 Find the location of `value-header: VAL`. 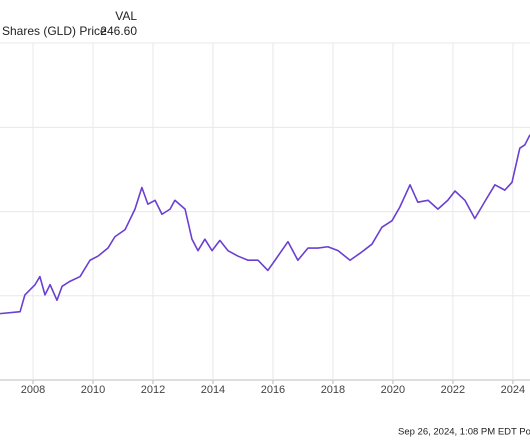

value-header: VAL is located at coordinates (126, 16).